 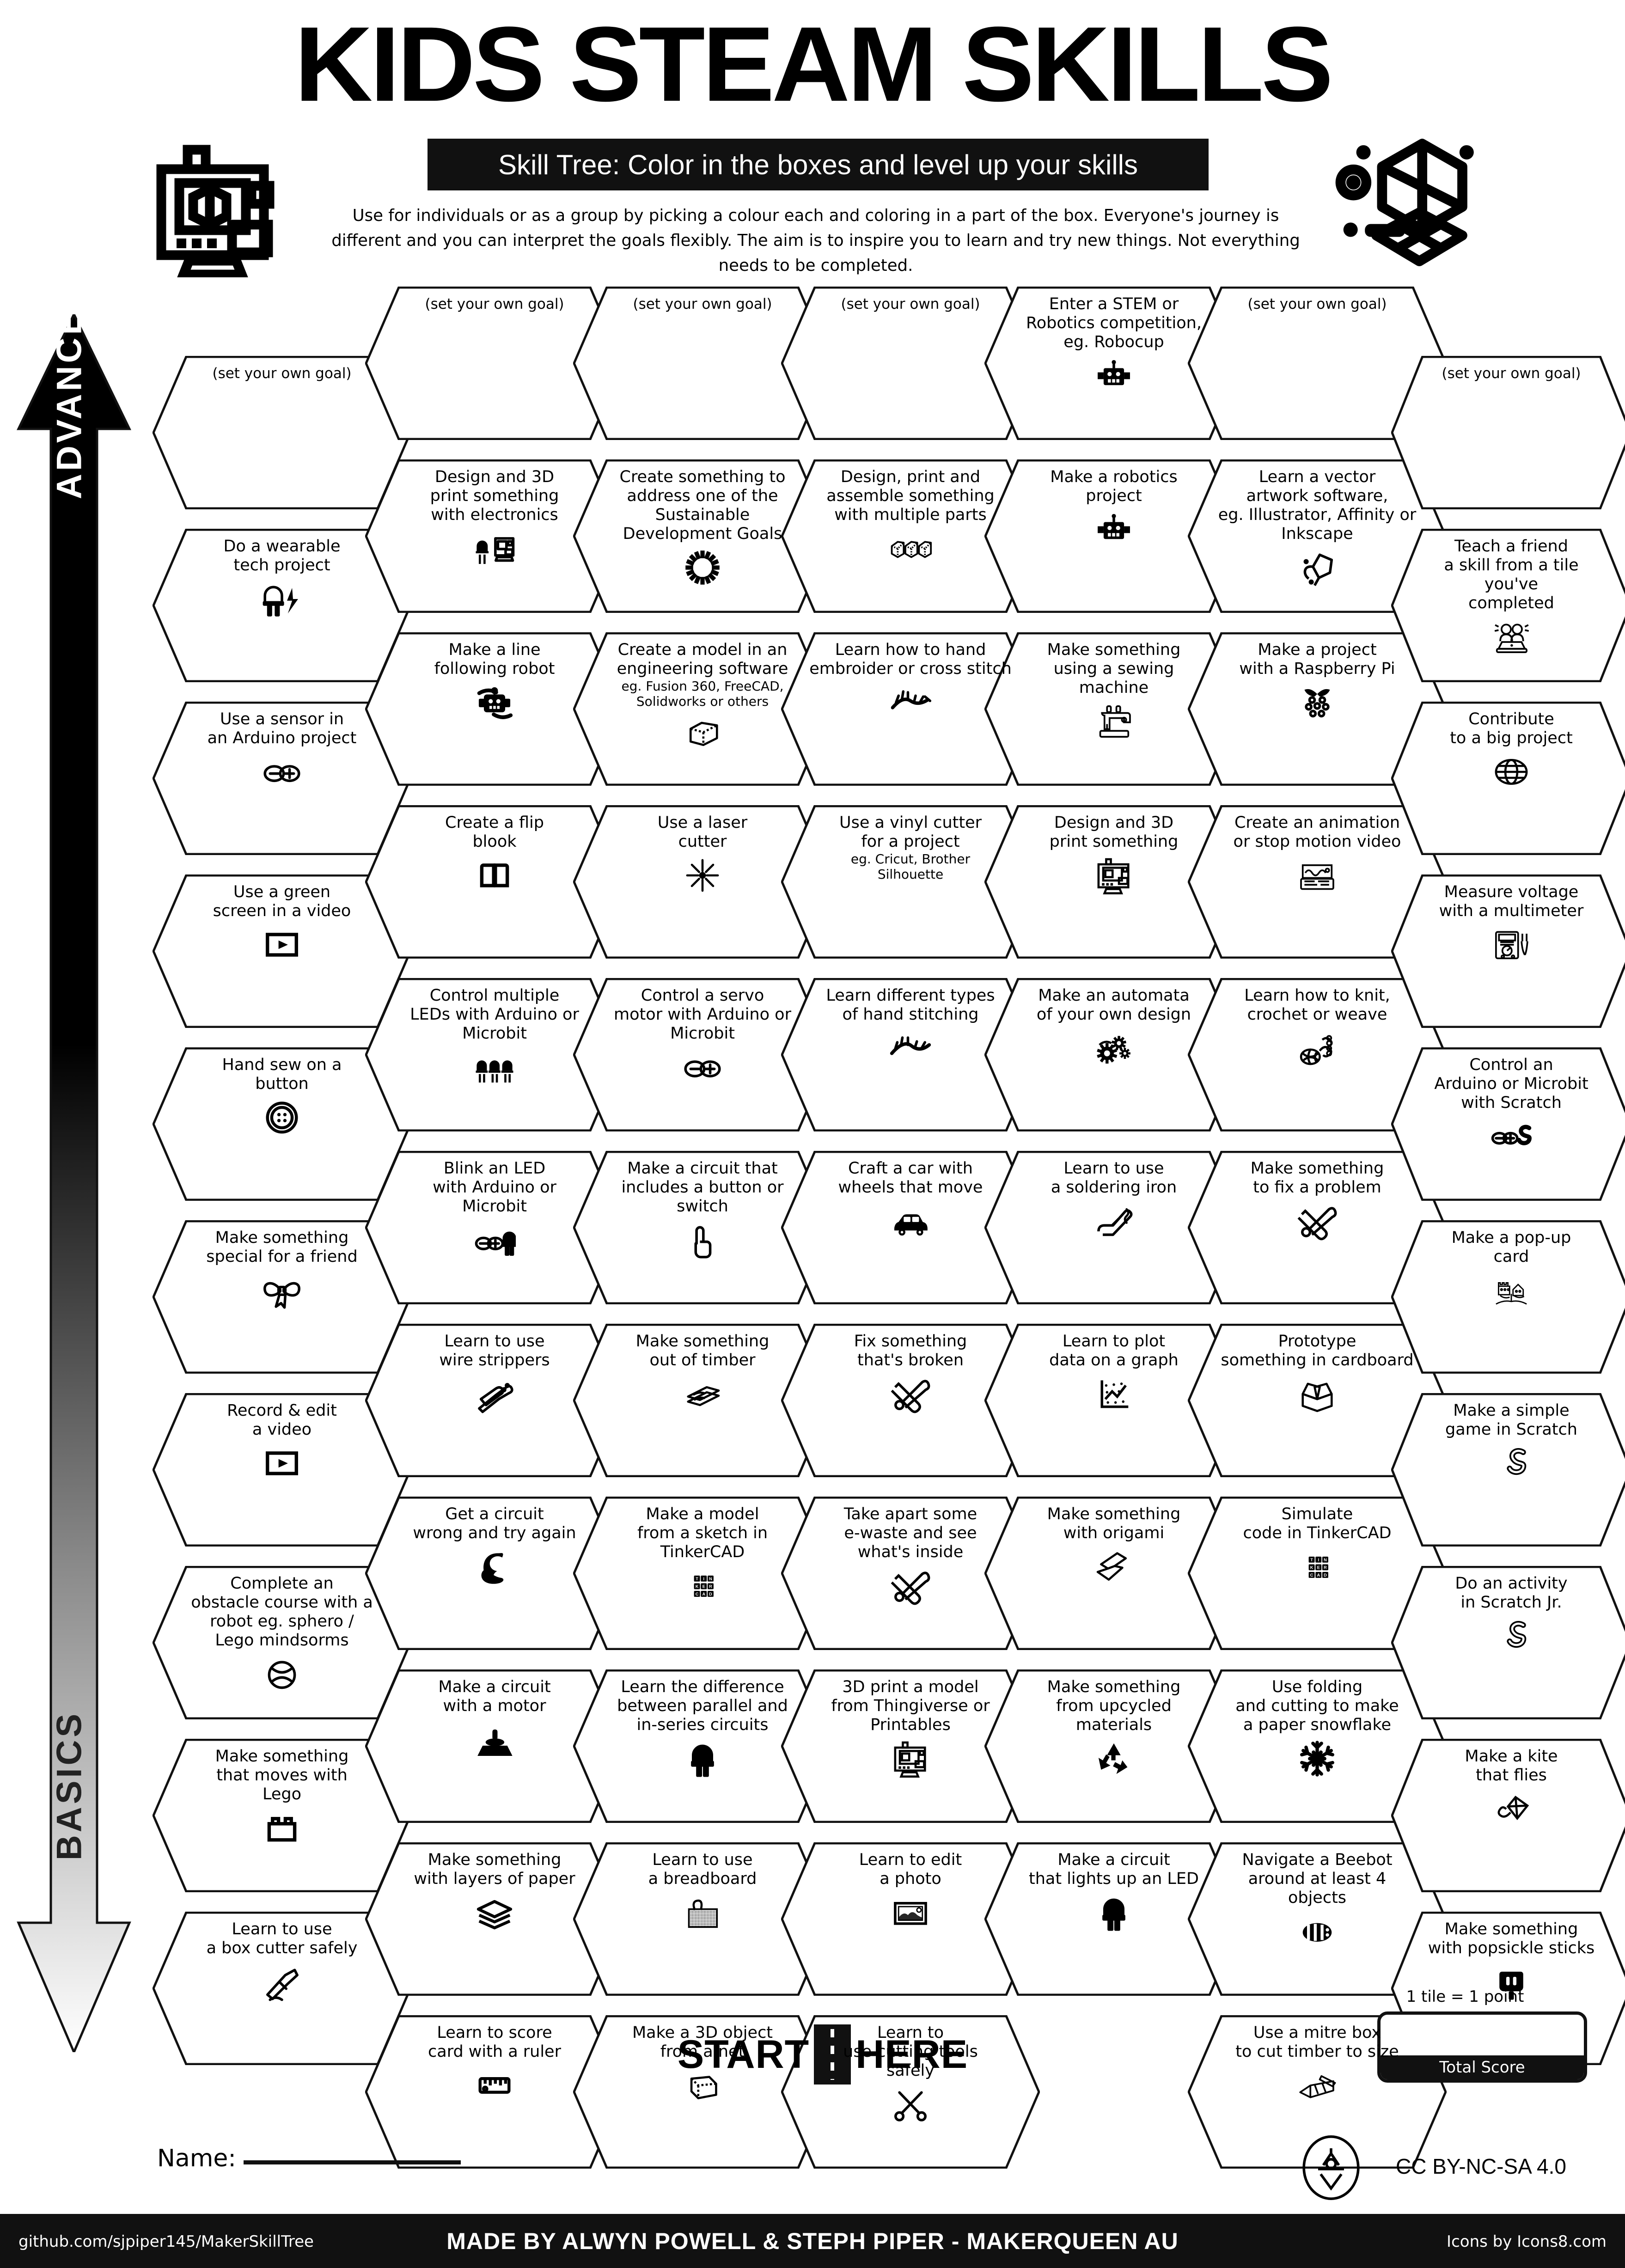 What do you see at coordinates (911, 2092) in the screenshot?
I see `skill-tile: Learn to use cutting tools safely` at bounding box center [911, 2092].